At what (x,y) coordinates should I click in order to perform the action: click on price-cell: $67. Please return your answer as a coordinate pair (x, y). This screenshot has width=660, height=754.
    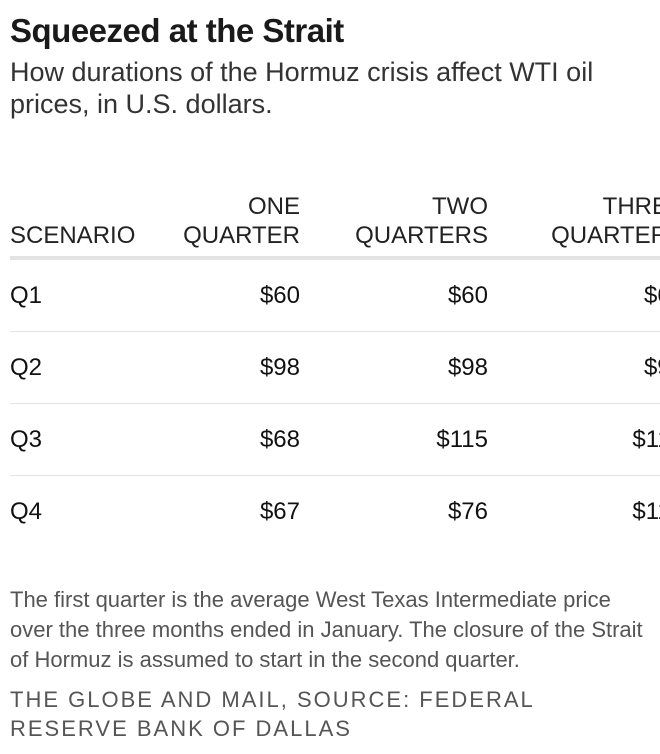
    Looking at the image, I should click on (279, 511).